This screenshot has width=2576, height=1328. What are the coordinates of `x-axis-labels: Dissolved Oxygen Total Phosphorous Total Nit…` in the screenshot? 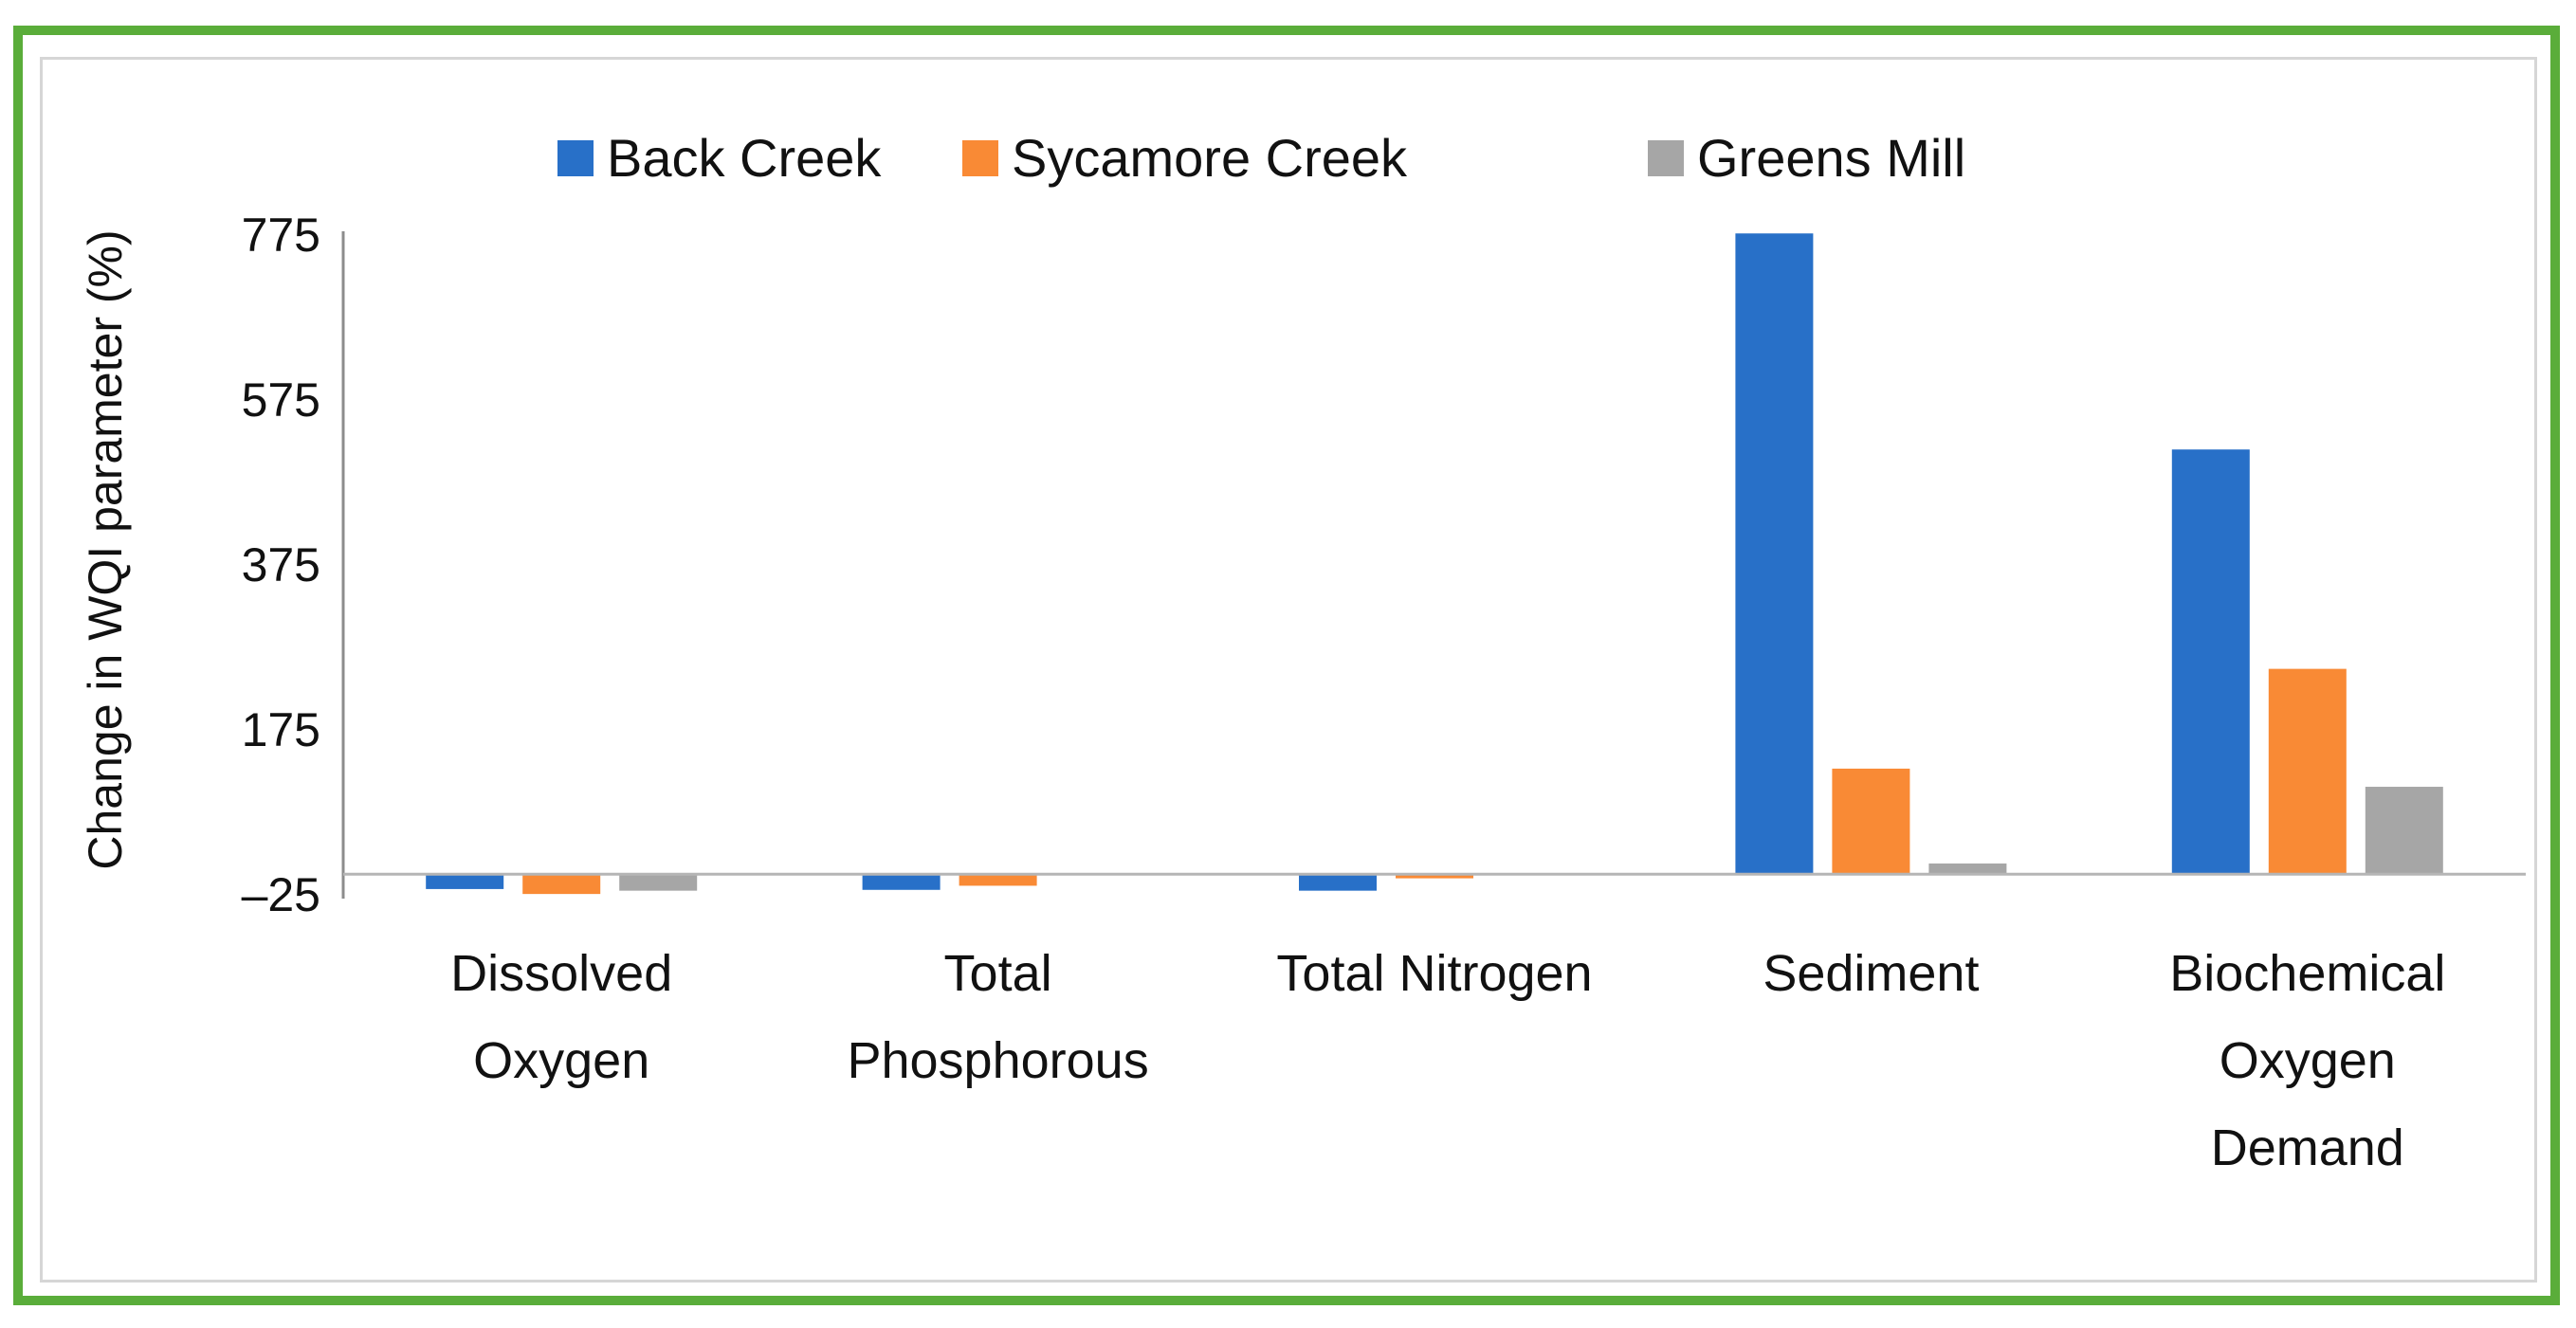 It's located at (1447, 1060).